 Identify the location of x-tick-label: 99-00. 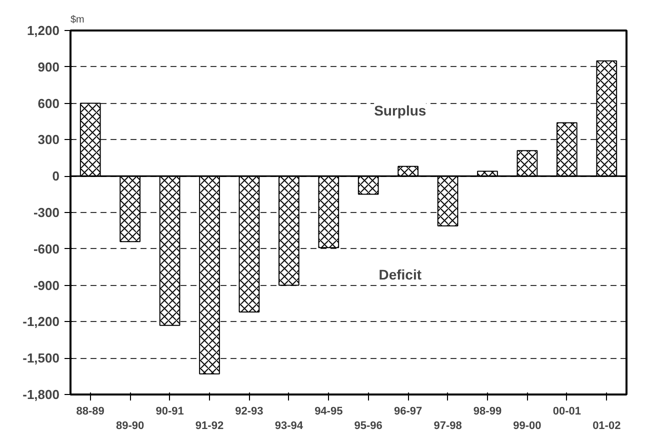
(527, 426).